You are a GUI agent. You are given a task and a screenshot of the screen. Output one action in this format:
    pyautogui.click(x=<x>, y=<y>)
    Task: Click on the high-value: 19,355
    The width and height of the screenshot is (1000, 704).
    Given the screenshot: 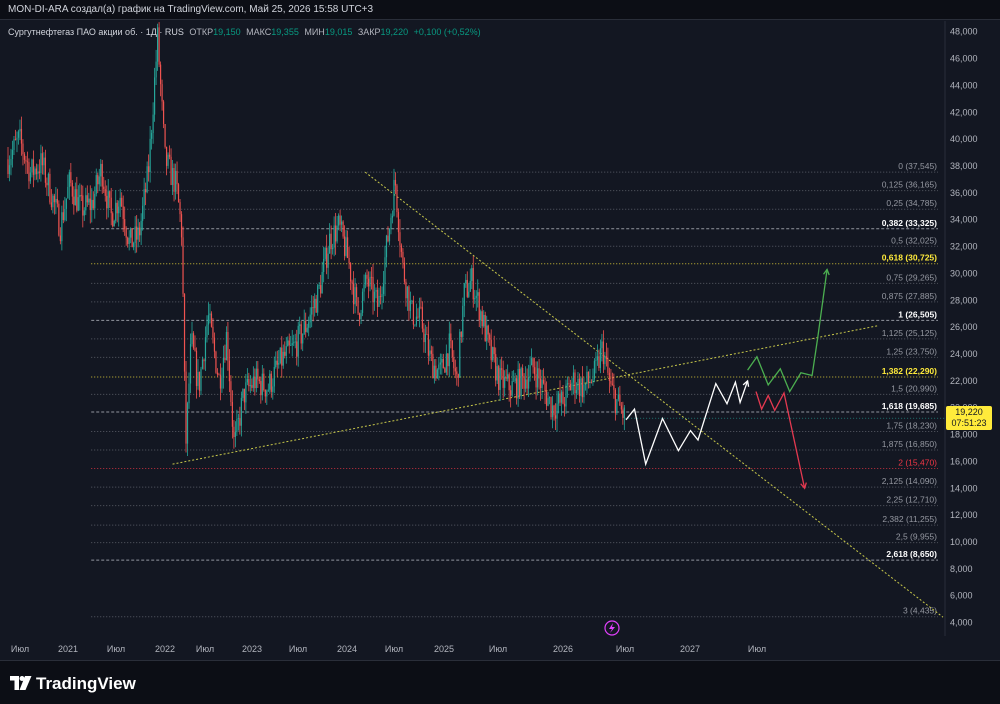 What is the action you would take?
    pyautogui.click(x=285, y=32)
    